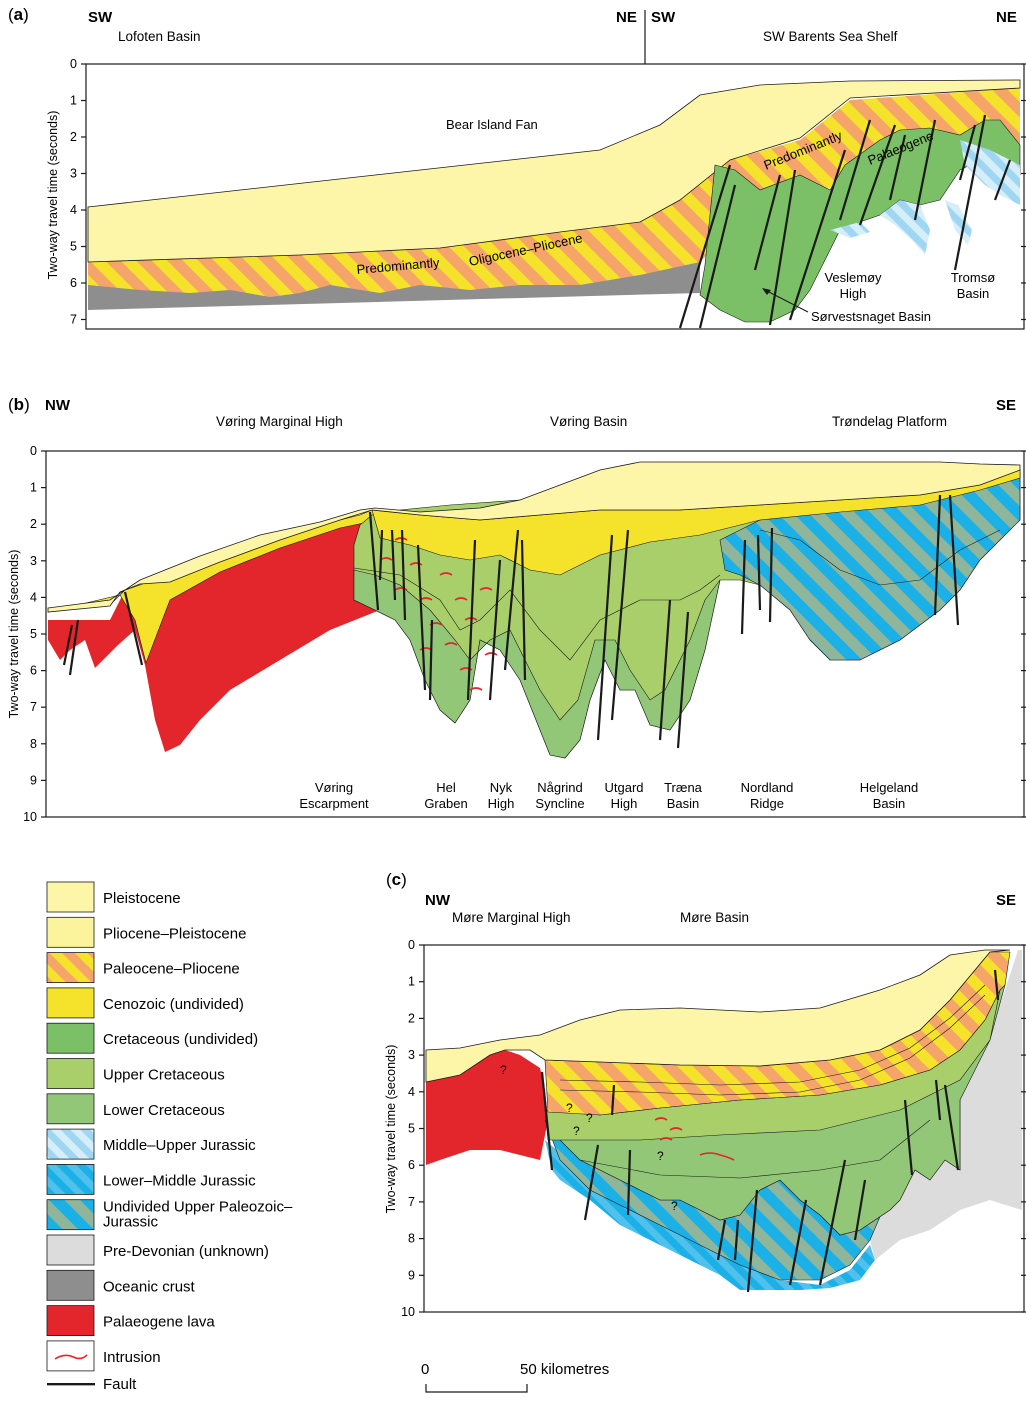 The width and height of the screenshot is (1026, 1407). I want to click on panel-b-region-voring-marginal-high: Vøring Marginal High, so click(279, 421).